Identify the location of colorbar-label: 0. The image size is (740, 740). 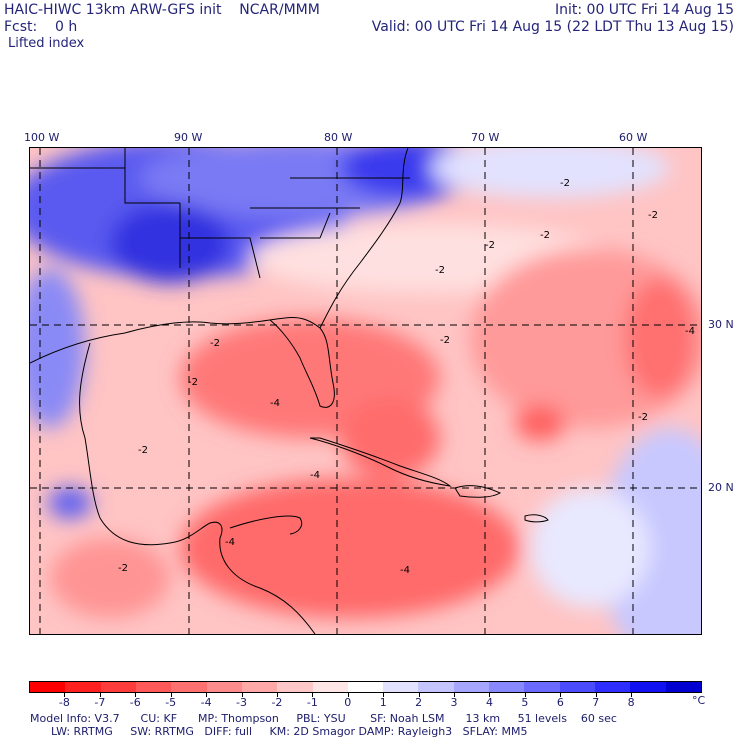
(348, 702).